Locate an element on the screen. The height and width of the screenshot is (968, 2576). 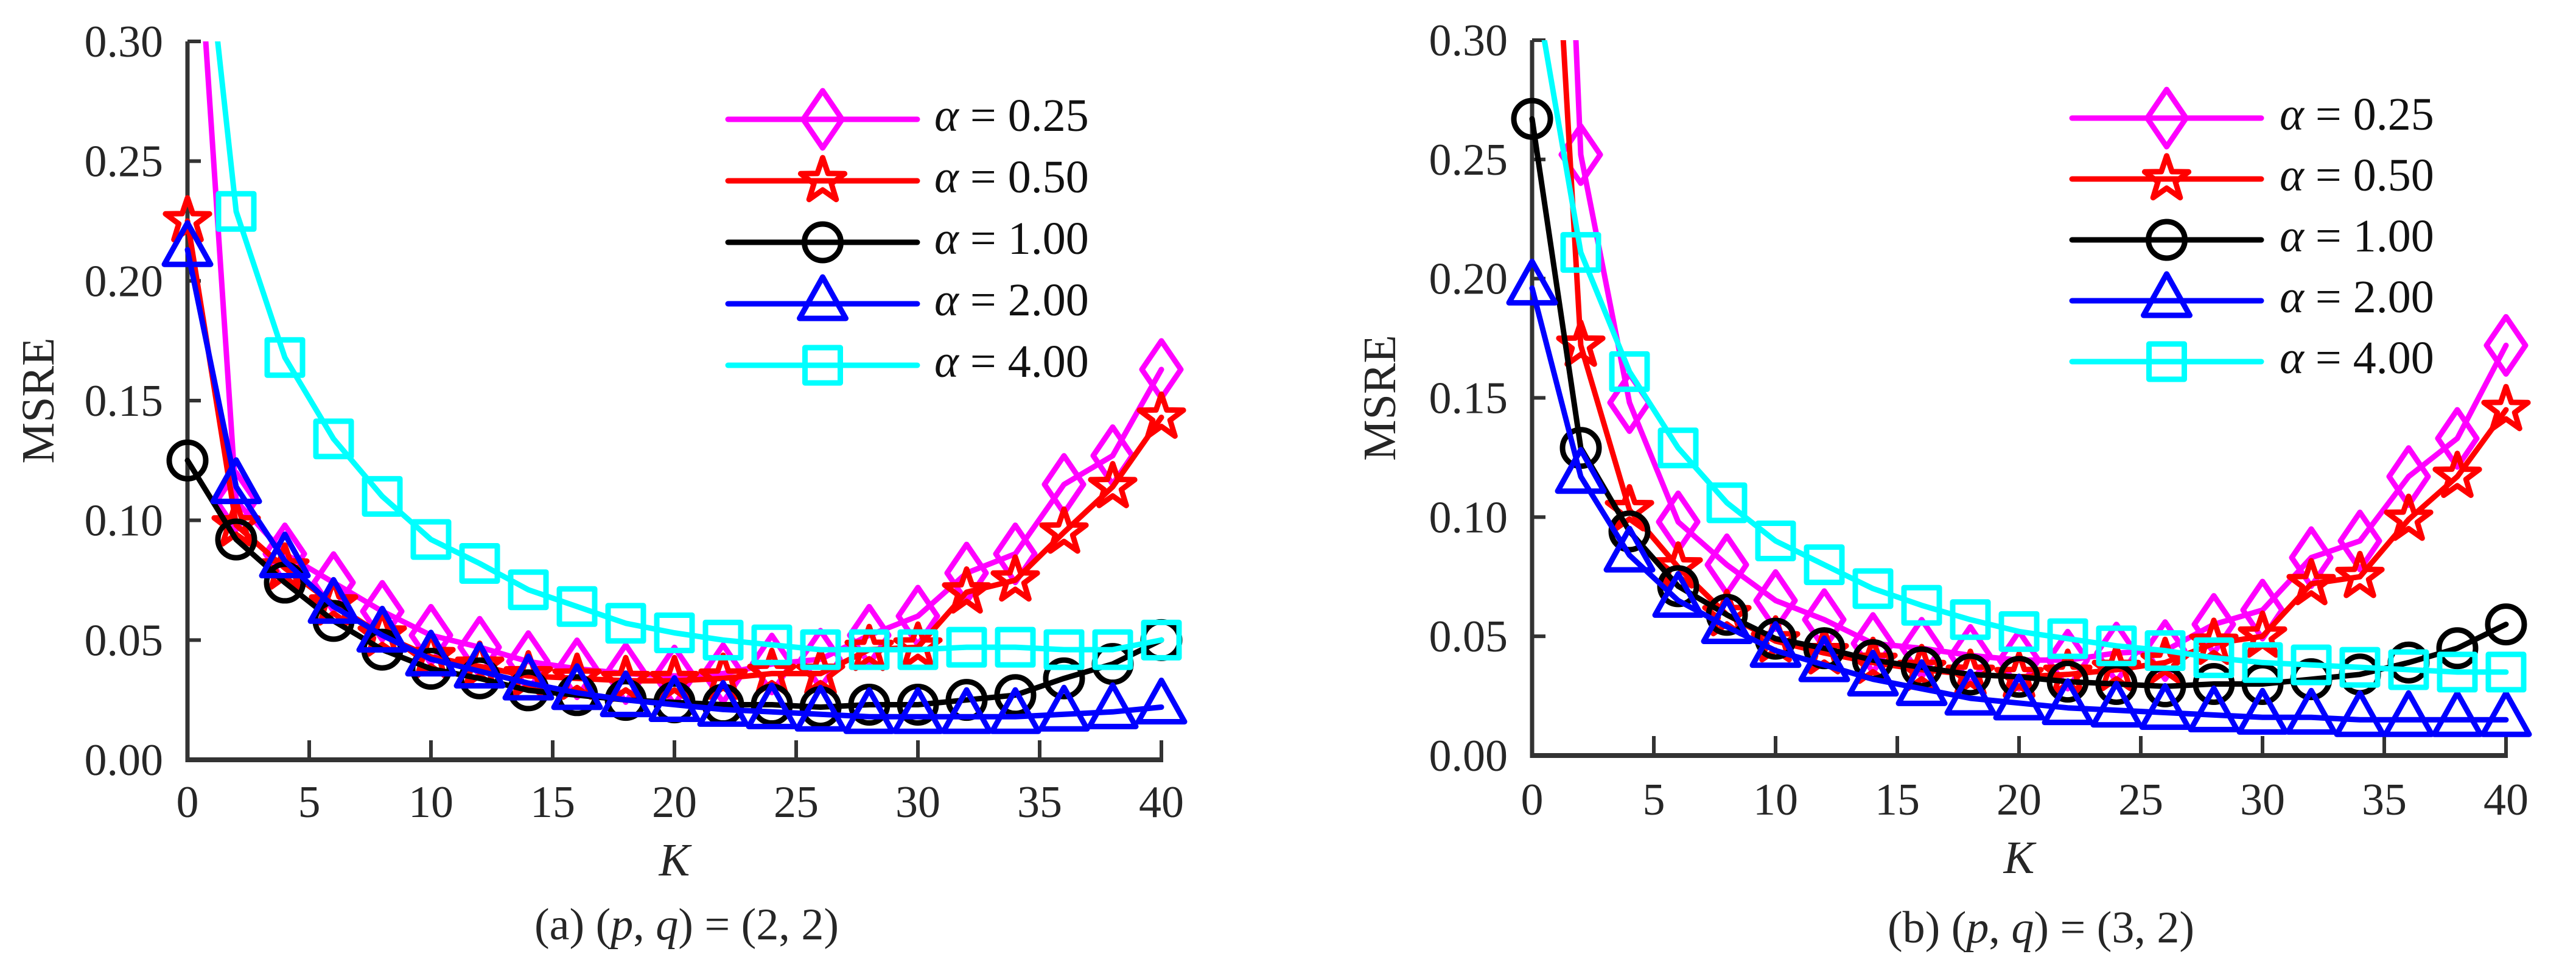
y-tick-label: 0.30 is located at coordinates (124, 42).